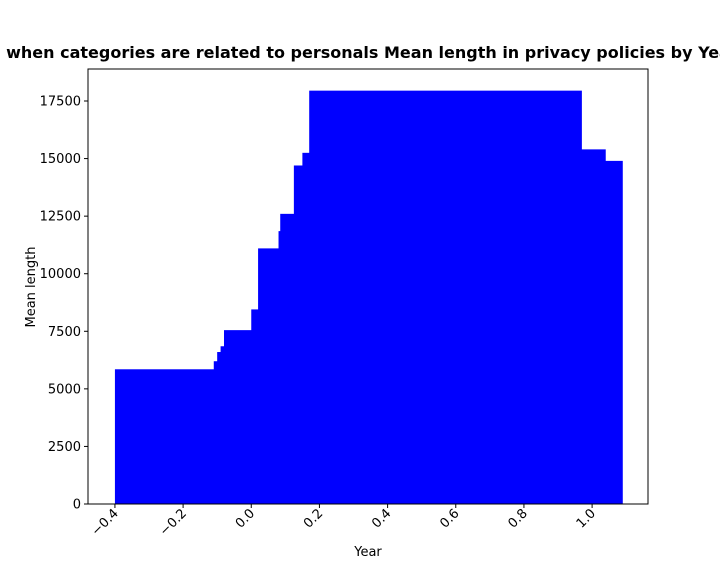 The width and height of the screenshot is (720, 576). I want to click on x-tick-label: −0.4, so click(105, 522).